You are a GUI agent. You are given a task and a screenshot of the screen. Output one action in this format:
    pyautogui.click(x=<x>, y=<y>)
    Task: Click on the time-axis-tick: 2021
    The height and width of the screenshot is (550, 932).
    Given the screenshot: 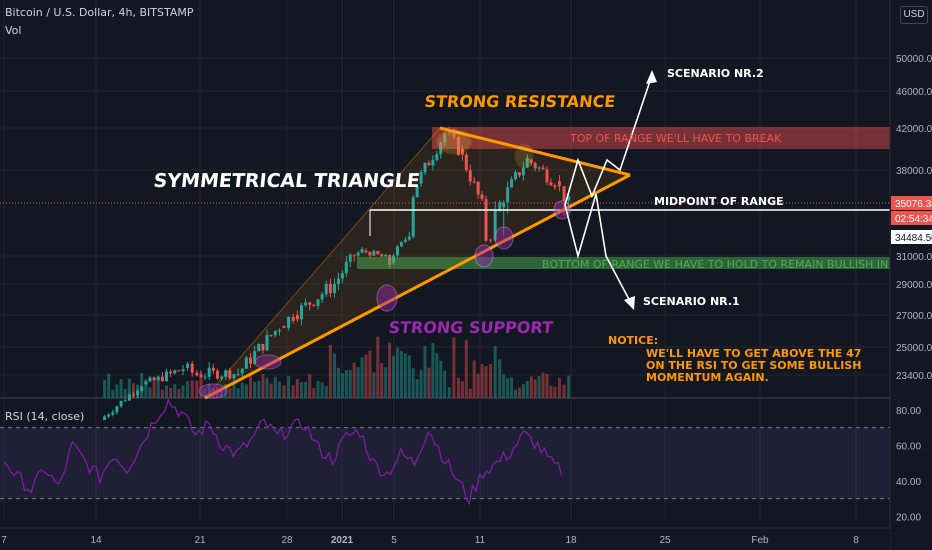 What is the action you would take?
    pyautogui.click(x=342, y=540)
    